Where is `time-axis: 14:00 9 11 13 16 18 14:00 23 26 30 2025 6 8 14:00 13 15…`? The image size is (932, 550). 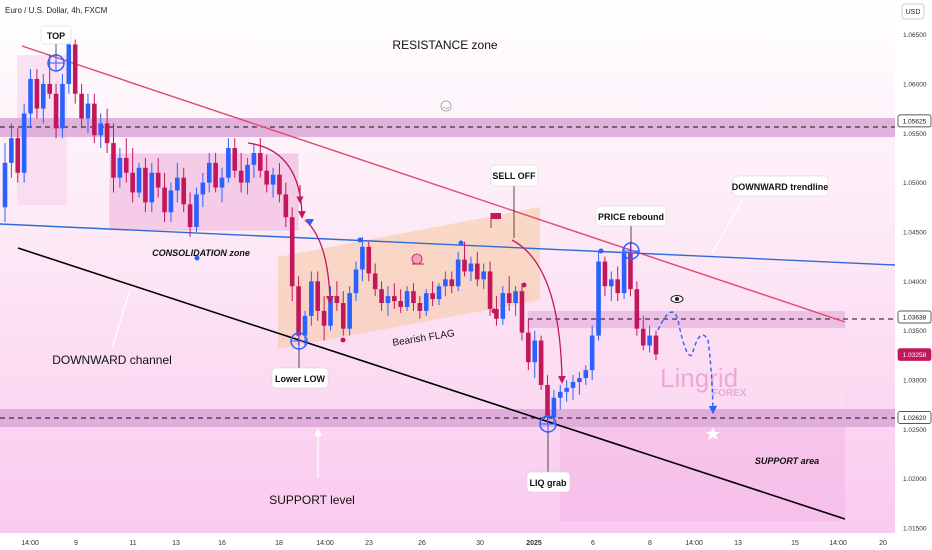 time-axis: 14:00 9 11 13 16 18 14:00 23 26 30 2025 6 8 14:00 13 15… is located at coordinates (454, 543).